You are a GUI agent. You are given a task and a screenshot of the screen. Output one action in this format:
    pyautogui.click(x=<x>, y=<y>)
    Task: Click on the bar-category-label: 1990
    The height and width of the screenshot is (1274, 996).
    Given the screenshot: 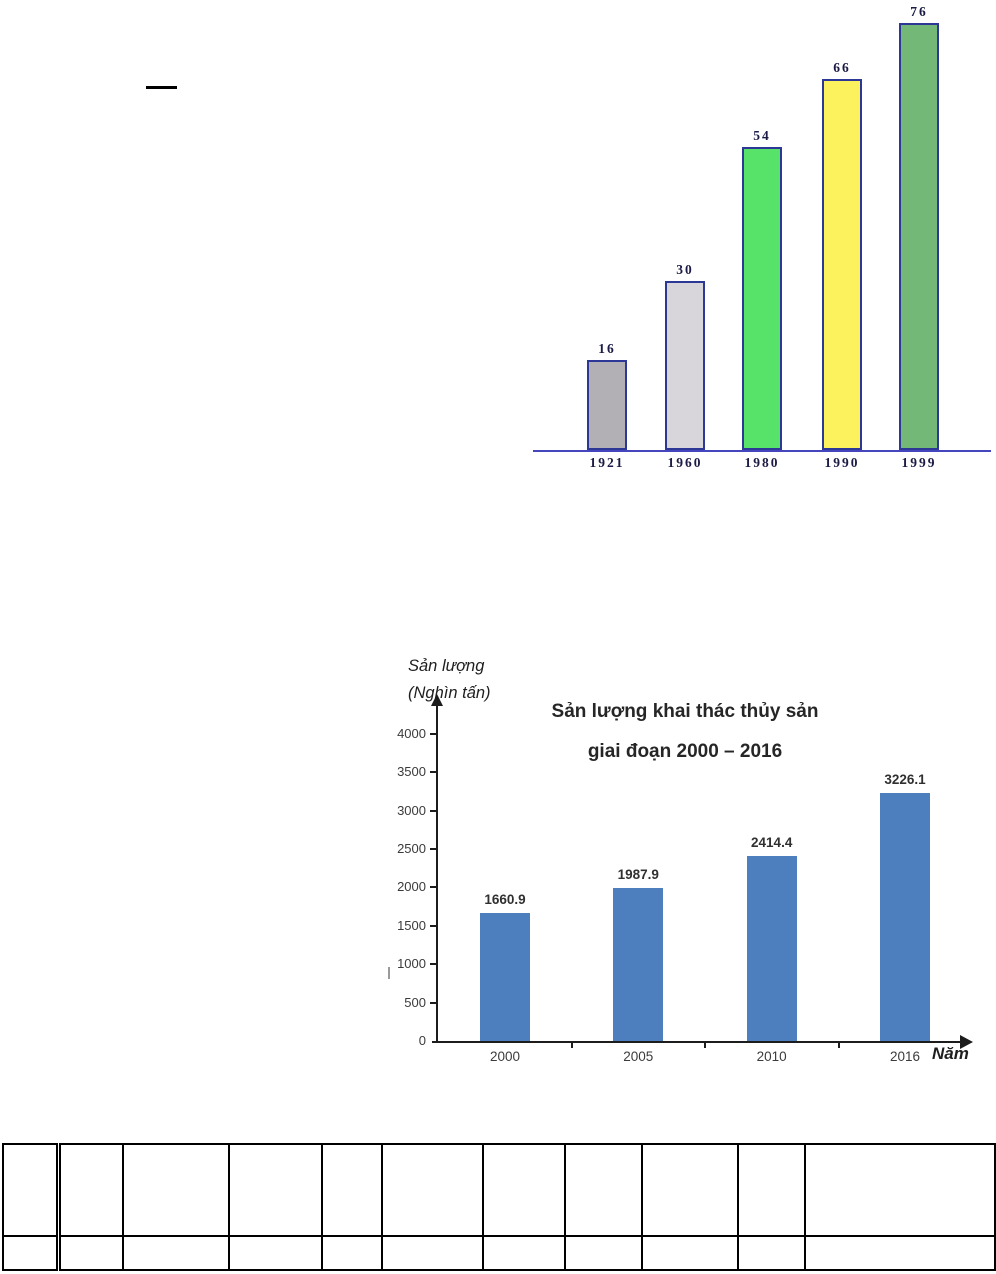 What is the action you would take?
    pyautogui.click(x=842, y=462)
    